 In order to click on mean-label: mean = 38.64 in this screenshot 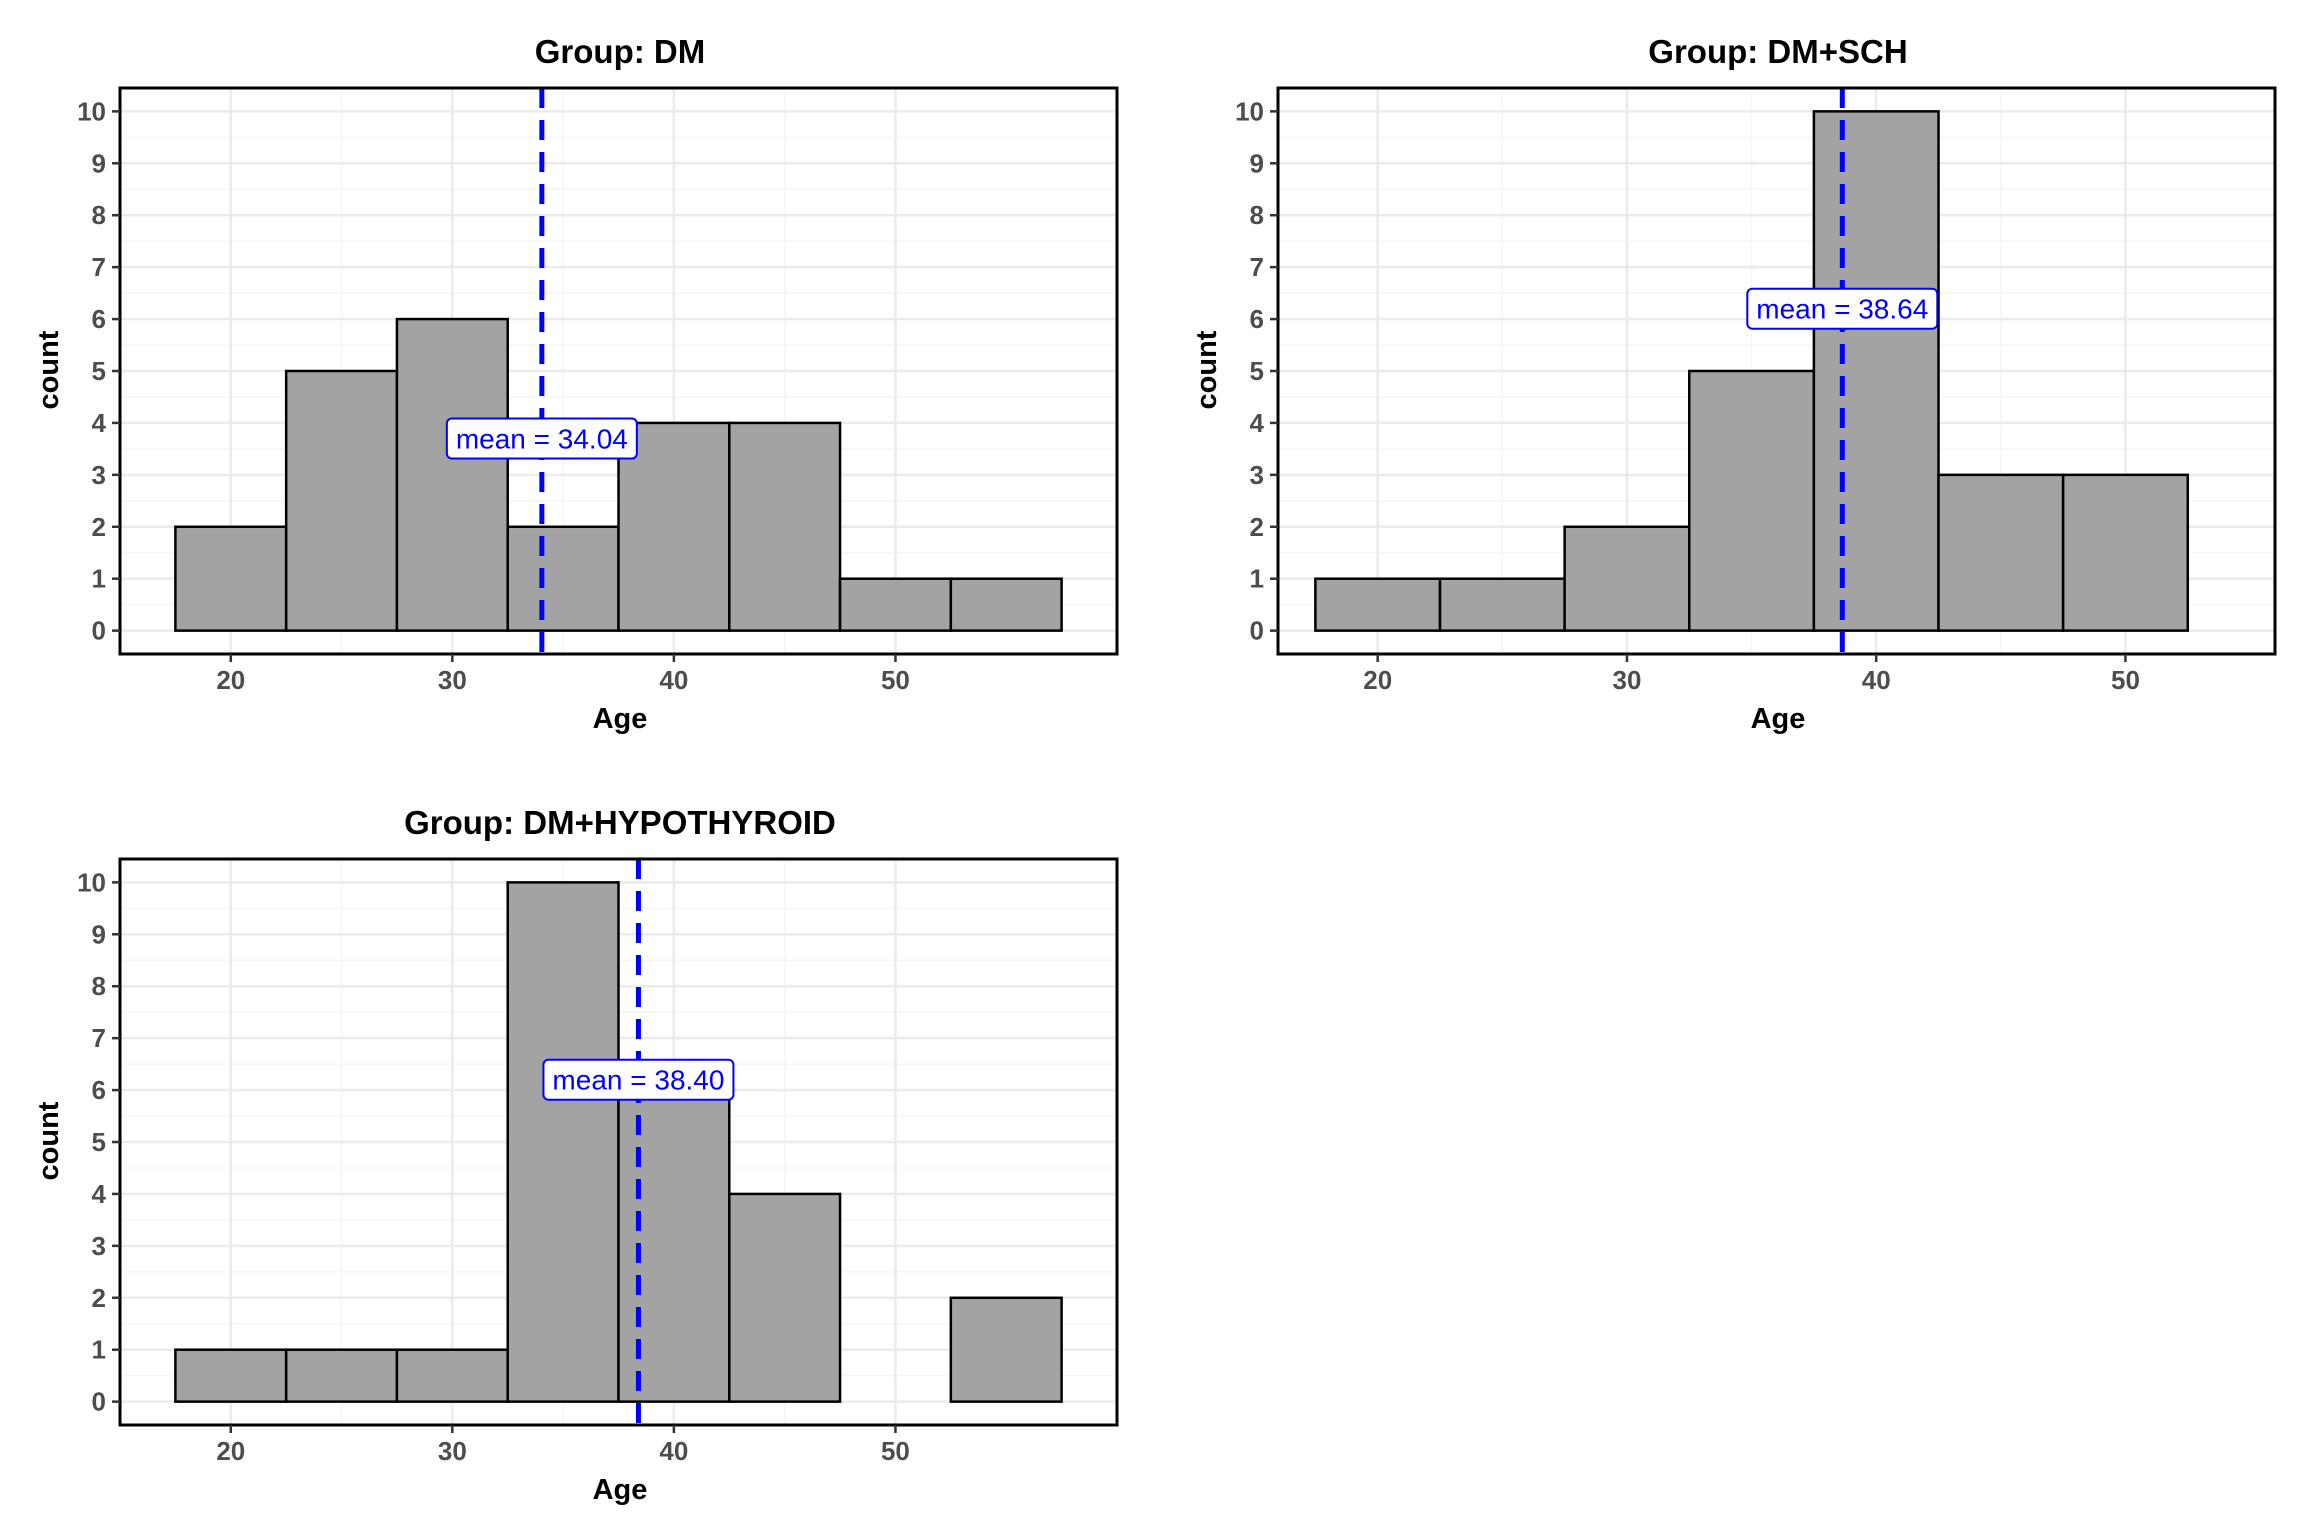, I will do `click(1842, 309)`.